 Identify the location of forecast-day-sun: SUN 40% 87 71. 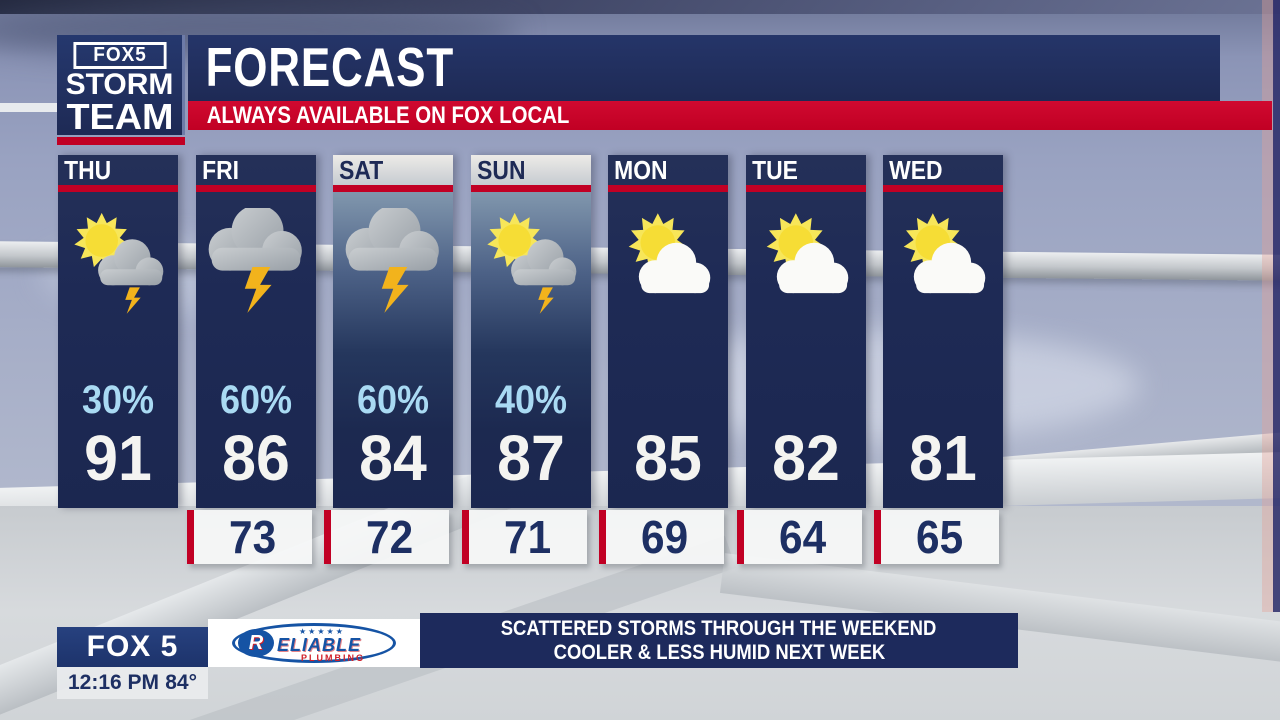
(526, 359).